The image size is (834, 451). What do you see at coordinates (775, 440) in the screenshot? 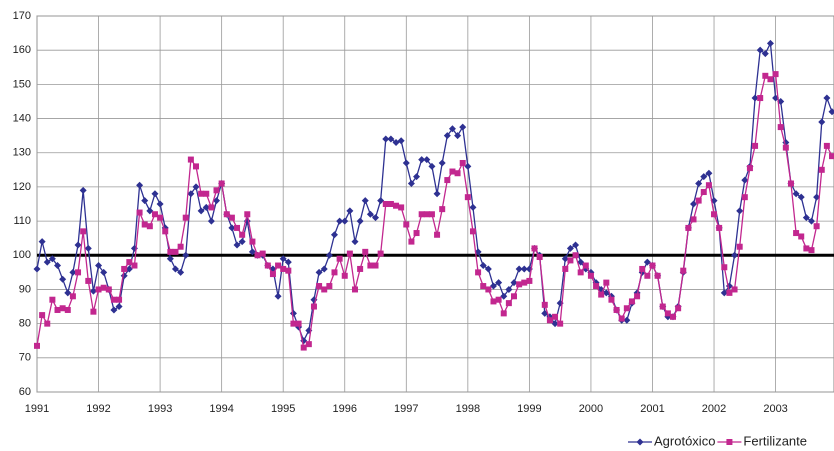
I see `legend-label: Fertilizante` at bounding box center [775, 440].